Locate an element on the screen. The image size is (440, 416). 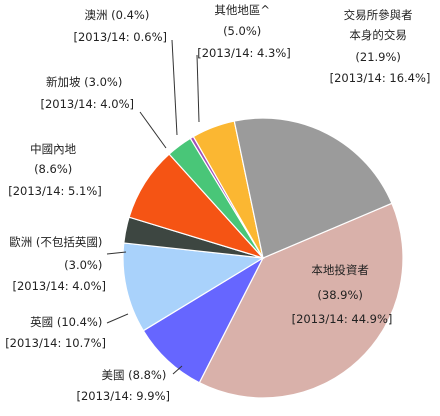
leader-line-uk is located at coordinates (117, 318).